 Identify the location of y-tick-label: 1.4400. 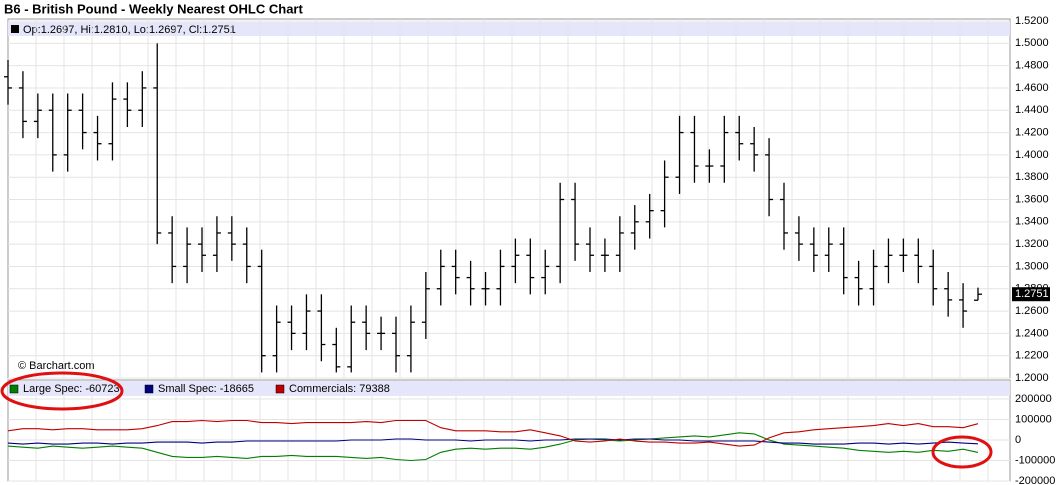
(1032, 110).